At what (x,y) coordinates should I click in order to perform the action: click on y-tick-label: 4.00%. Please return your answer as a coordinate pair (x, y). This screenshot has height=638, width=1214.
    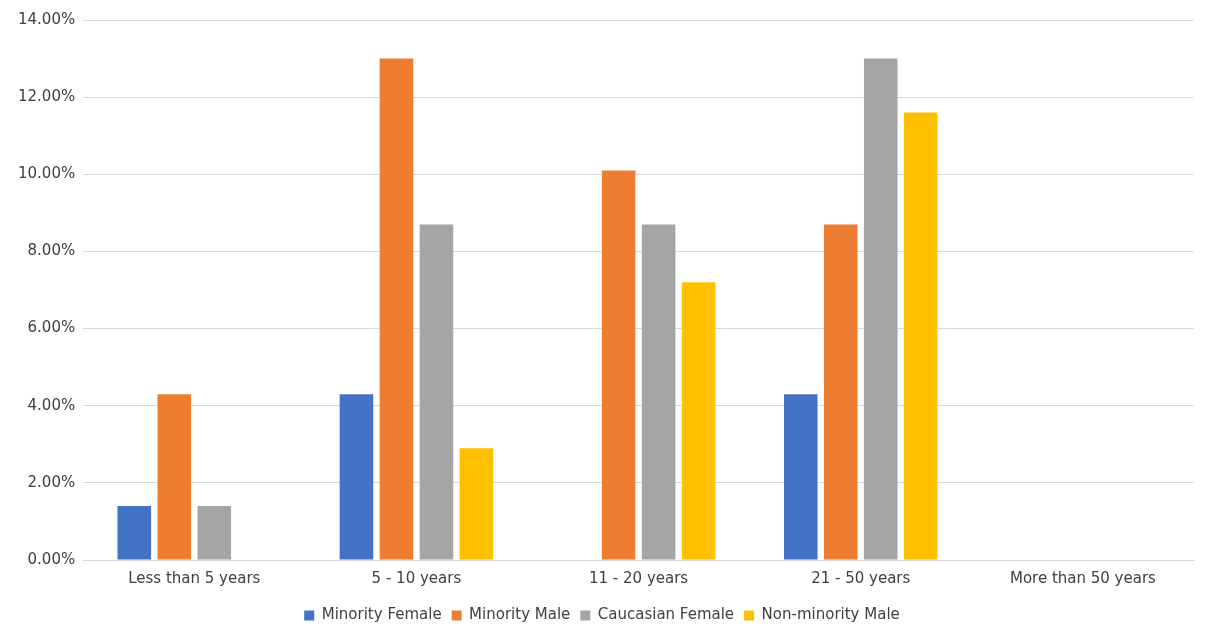
    Looking at the image, I should click on (51, 404).